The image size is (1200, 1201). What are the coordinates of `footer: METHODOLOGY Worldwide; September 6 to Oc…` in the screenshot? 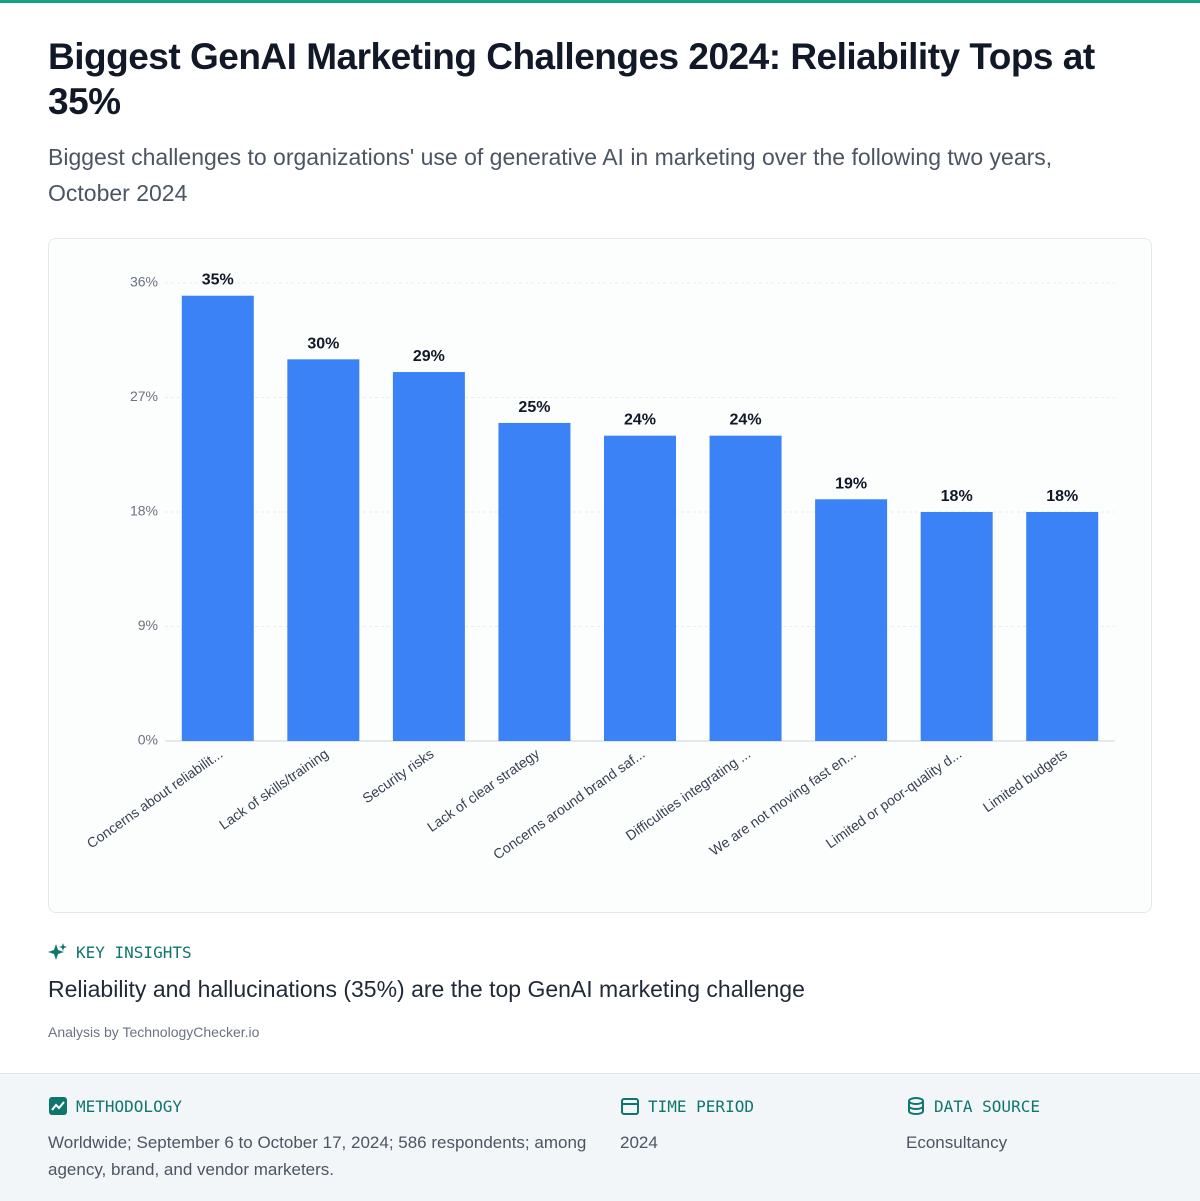 It's located at (600, 1137).